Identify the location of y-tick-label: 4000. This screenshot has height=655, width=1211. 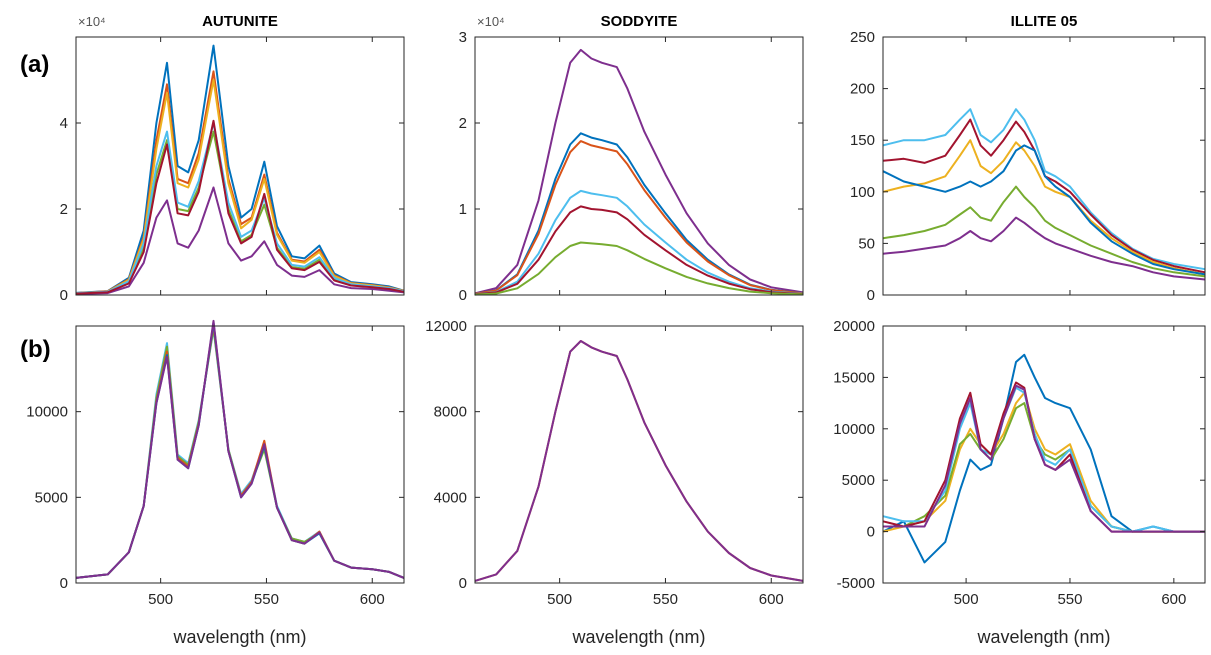
(450, 497).